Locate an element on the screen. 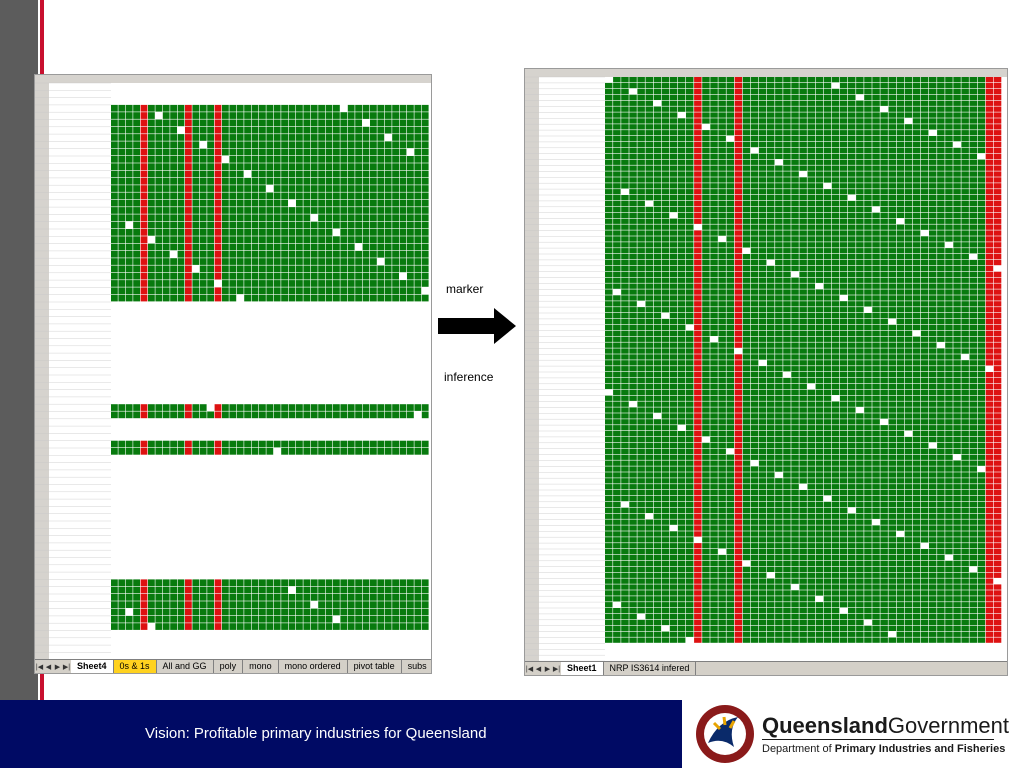 The height and width of the screenshot is (768, 1024). sheet-tab-subs: subs is located at coordinates (416, 666).